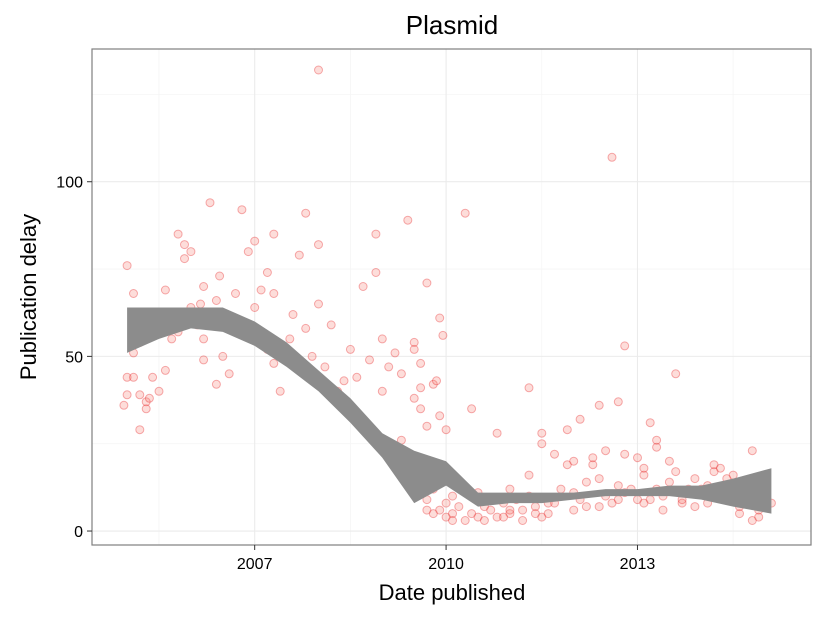 Image resolution: width=825 pixels, height=618 pixels. Describe the element at coordinates (638, 564) in the screenshot. I see `x-tick-label: 2013` at that location.